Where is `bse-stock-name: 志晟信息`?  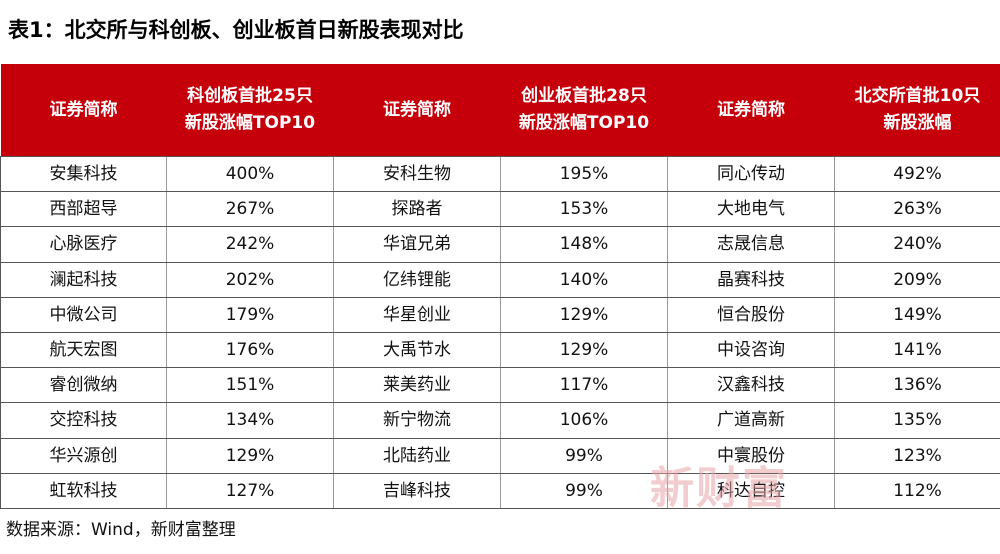 bse-stock-name: 志晟信息 is located at coordinates (751, 244).